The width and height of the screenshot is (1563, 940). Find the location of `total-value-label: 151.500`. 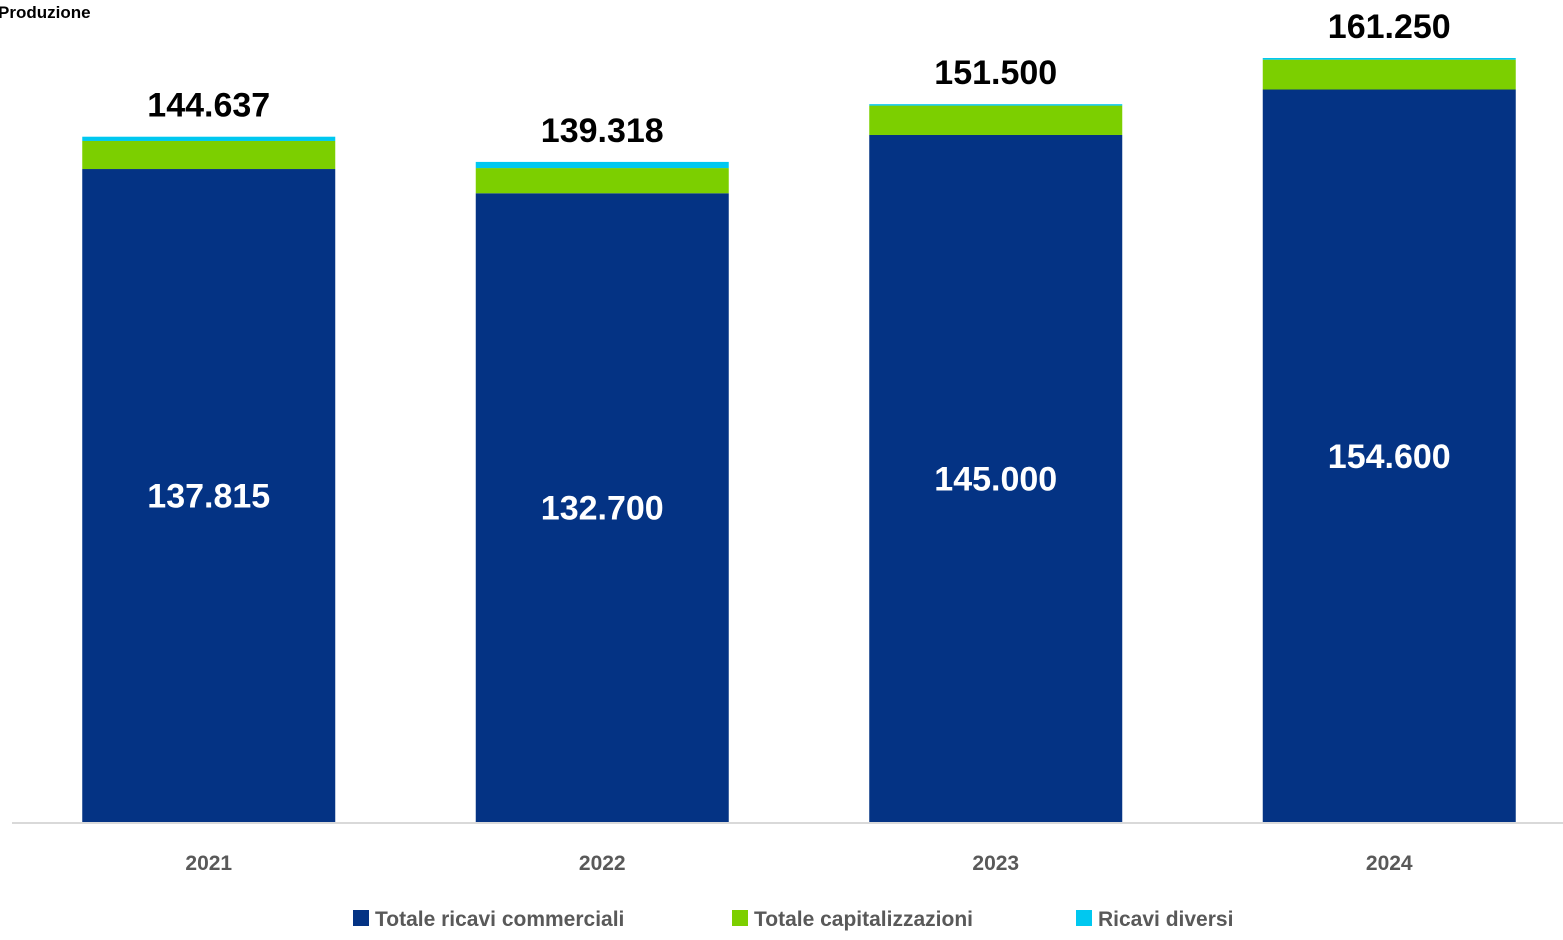

total-value-label: 151.500 is located at coordinates (995, 73).